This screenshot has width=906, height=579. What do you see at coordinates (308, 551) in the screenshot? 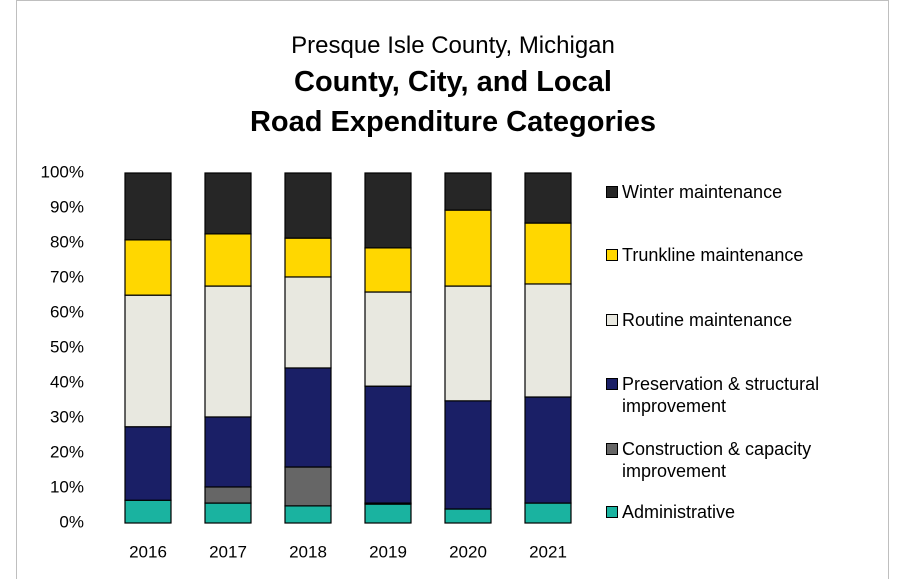
I see `x-tick-label: 2018` at bounding box center [308, 551].